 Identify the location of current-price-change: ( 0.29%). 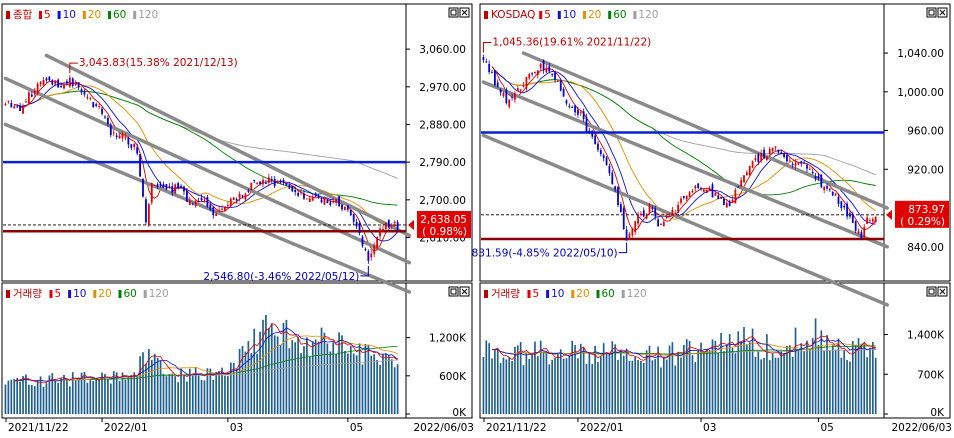
(922, 222).